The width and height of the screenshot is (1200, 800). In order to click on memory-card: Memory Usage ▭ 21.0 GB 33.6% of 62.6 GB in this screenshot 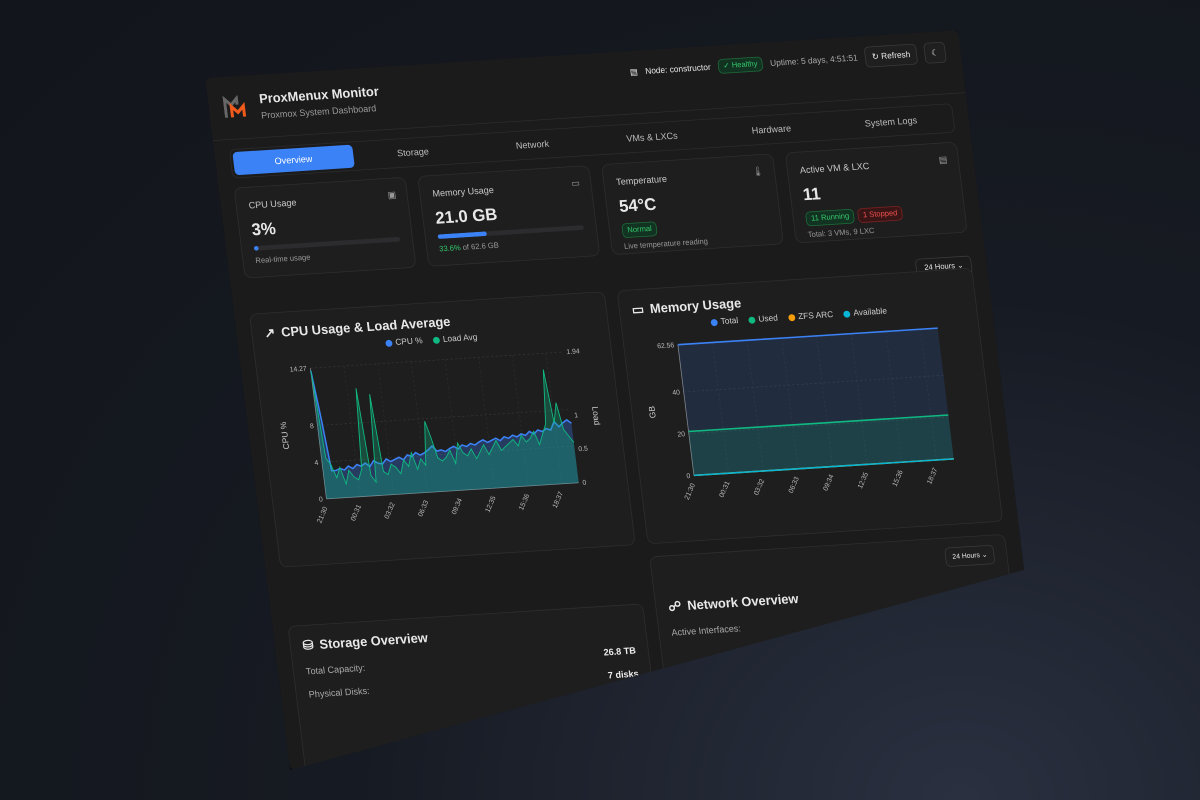, I will do `click(508, 216)`.